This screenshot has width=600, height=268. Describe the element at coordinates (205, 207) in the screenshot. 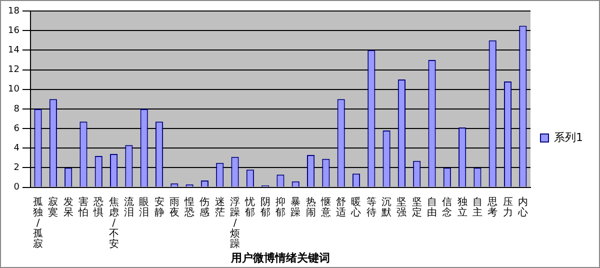

I see `x-tick-label: 伤感` at that location.